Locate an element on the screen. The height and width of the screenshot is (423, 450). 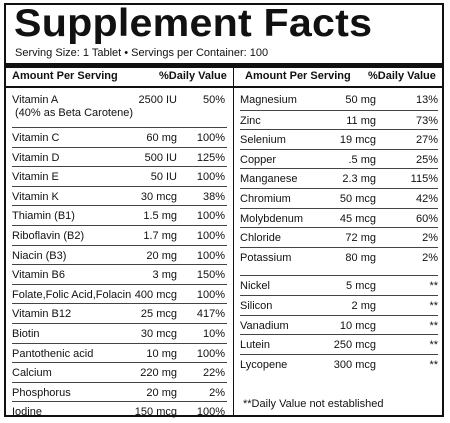
nutrient-name: Vitamin C is located at coordinates (36, 138).